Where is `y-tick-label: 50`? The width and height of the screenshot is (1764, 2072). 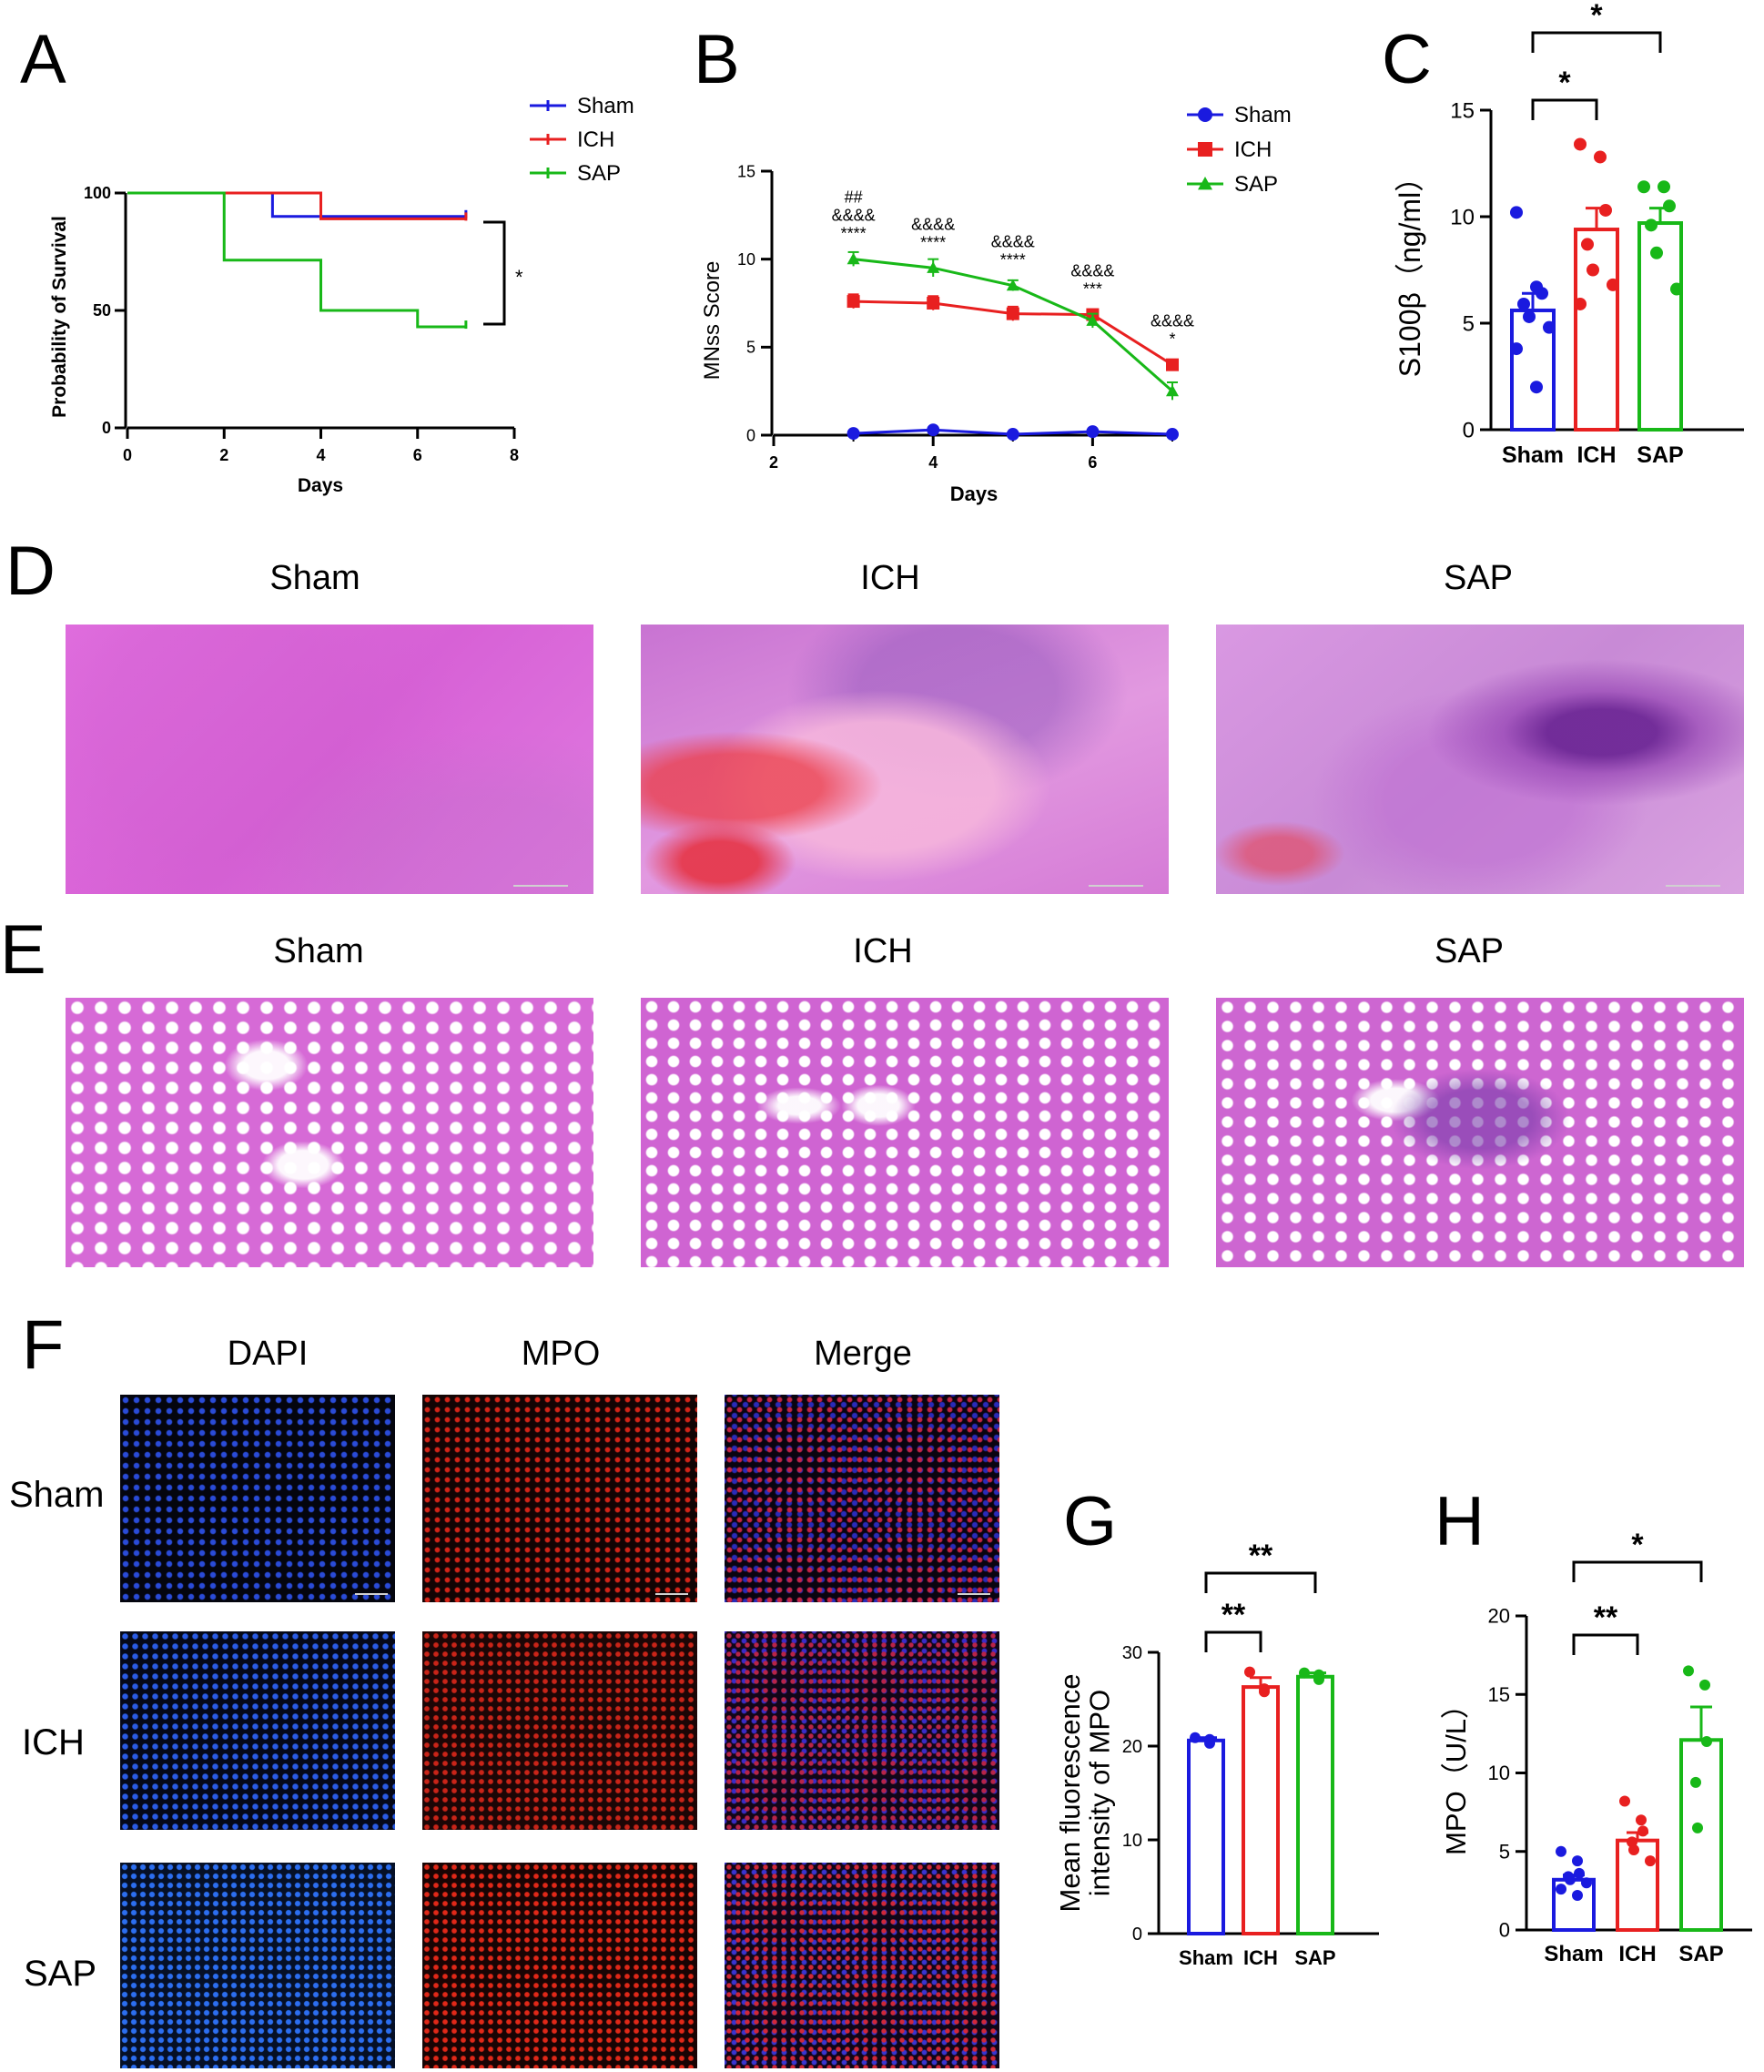 y-tick-label: 50 is located at coordinates (102, 310).